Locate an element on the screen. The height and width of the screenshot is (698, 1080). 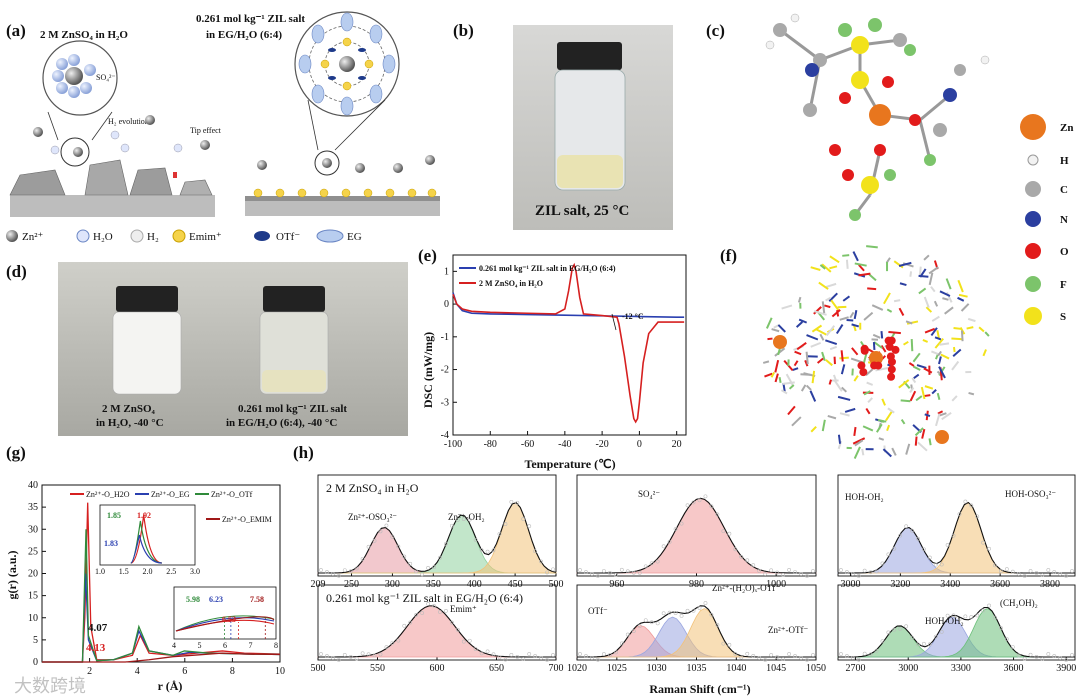
inset-2-frame is located at coordinates (225, 613).